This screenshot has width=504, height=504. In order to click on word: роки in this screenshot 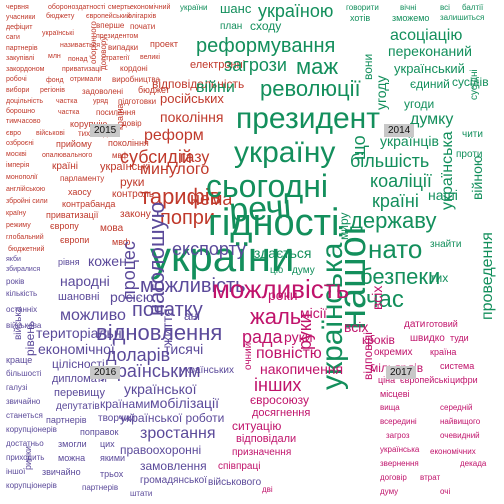, I will do `click(283, 295)`.